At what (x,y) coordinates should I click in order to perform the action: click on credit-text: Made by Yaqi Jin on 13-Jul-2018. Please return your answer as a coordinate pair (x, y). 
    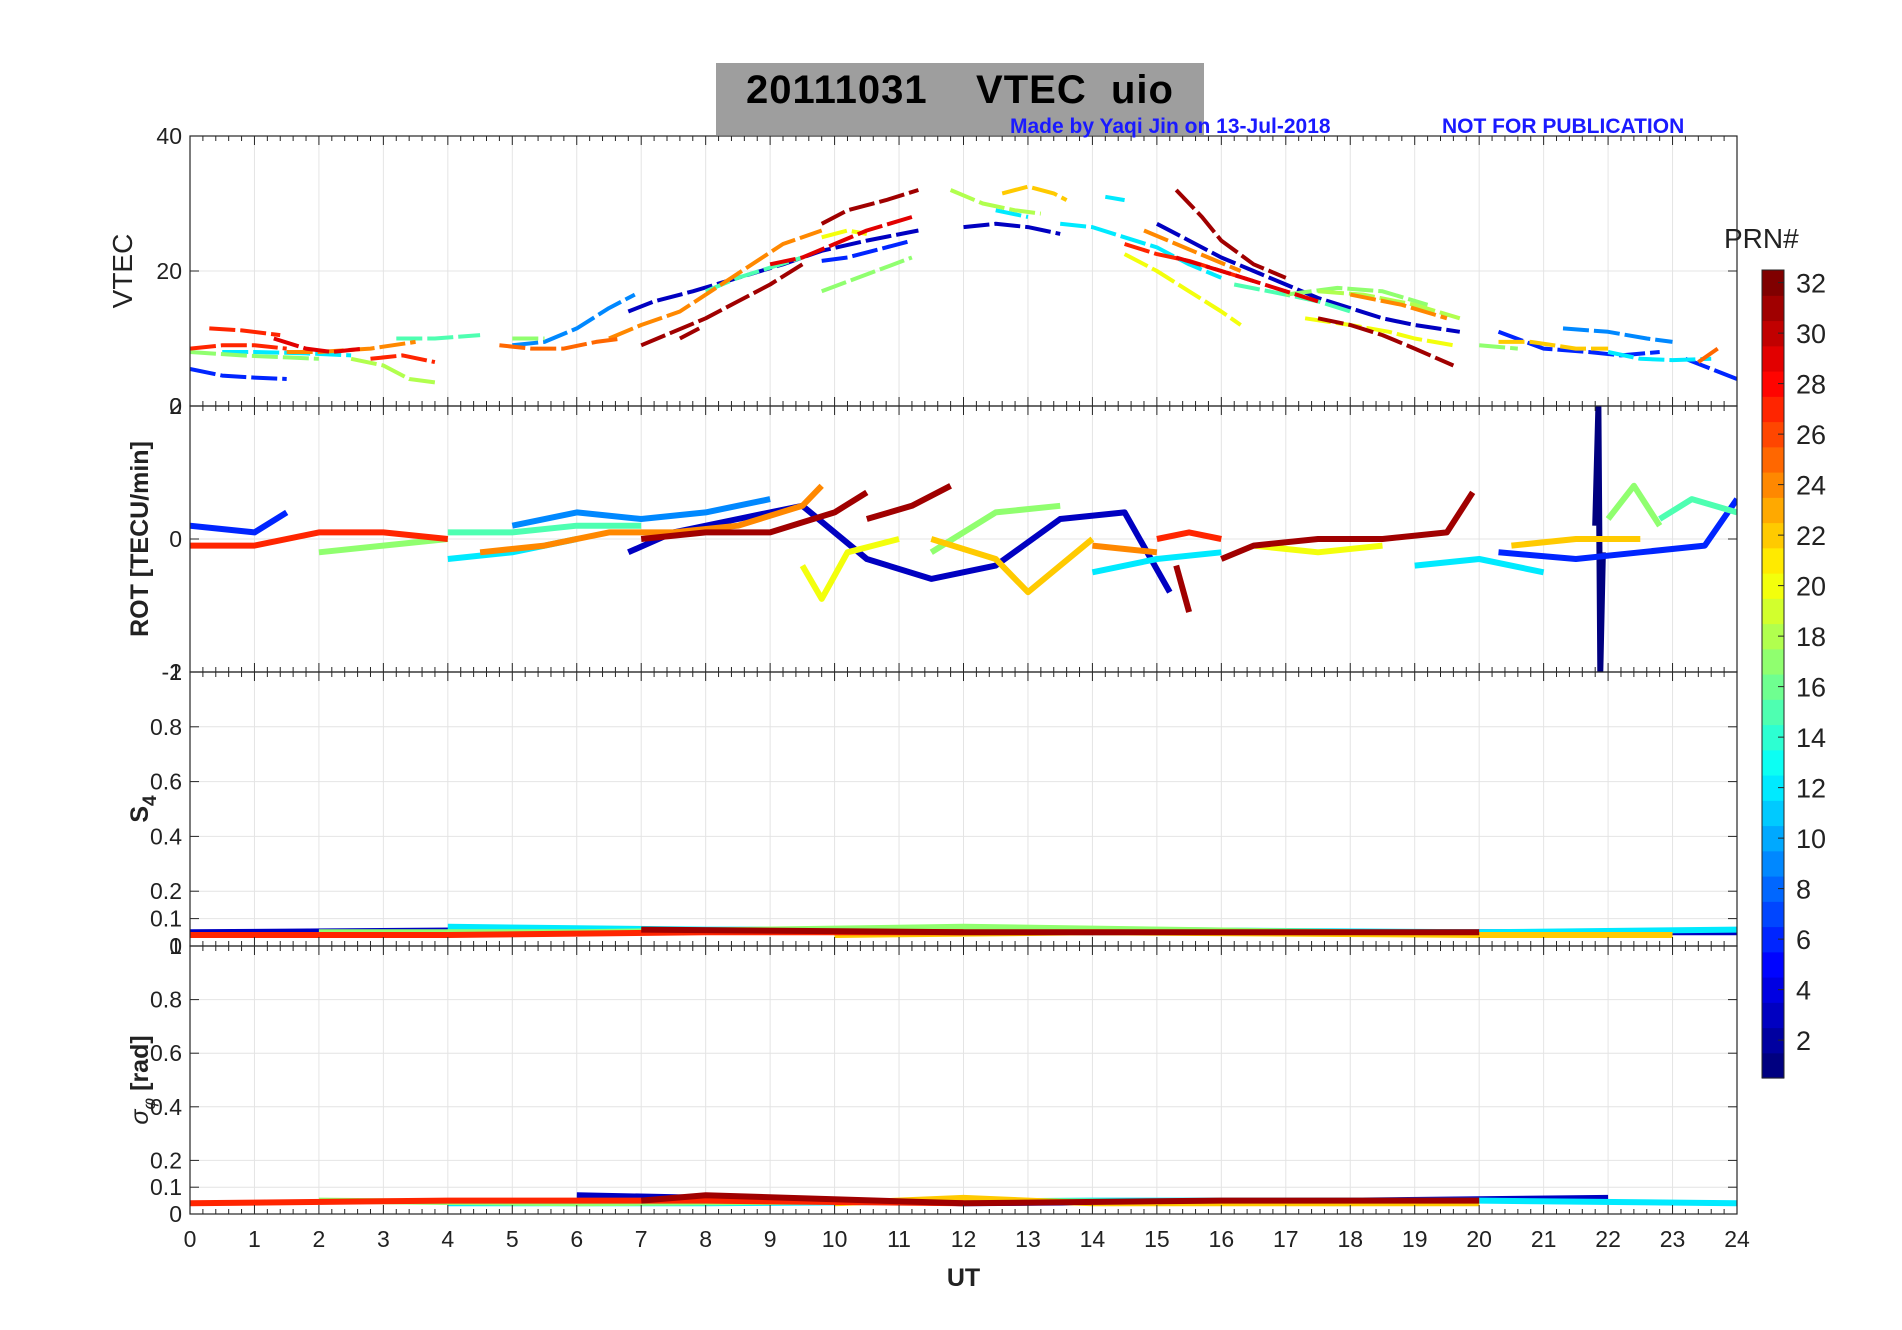
    Looking at the image, I should click on (1170, 126).